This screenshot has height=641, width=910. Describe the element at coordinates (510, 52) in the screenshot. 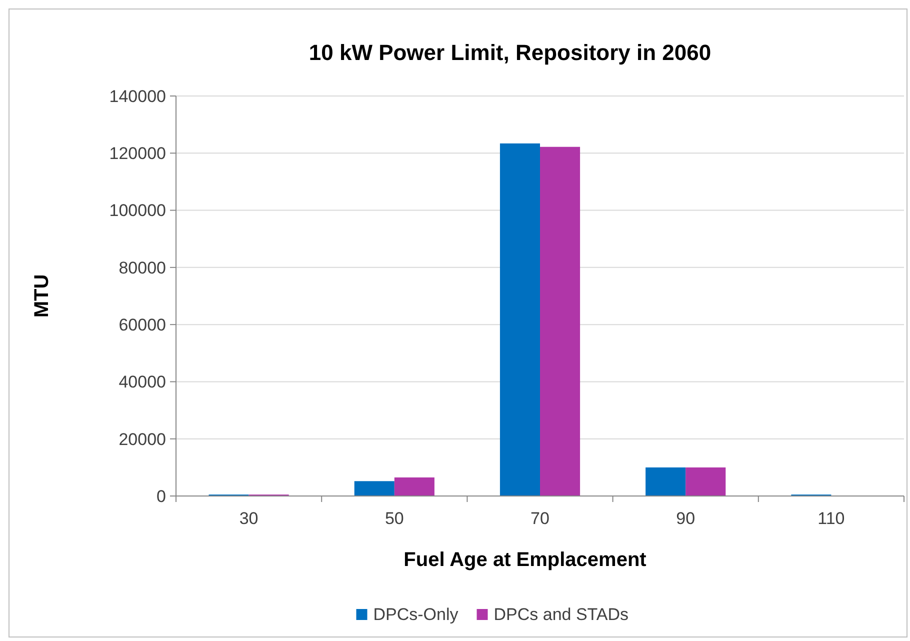

I see `chart-title: 10 kW Power Limit, Repository in 2060` at that location.